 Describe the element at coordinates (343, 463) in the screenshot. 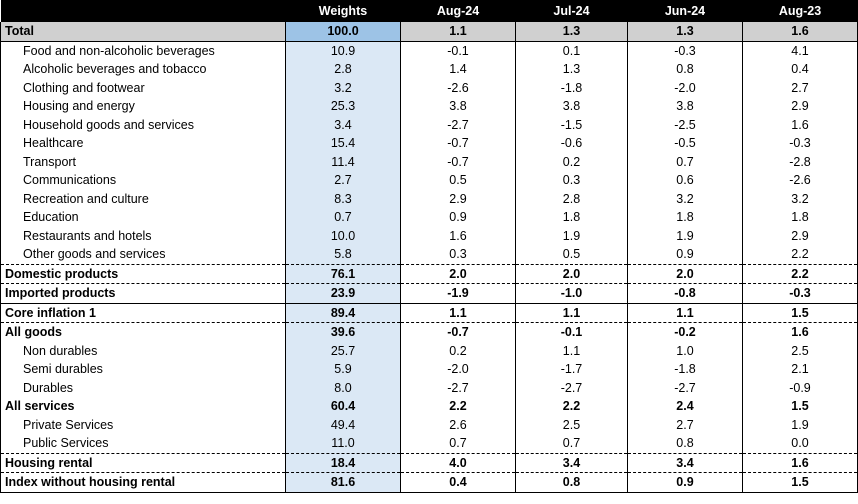

I see `row-weight: 18.4` at that location.